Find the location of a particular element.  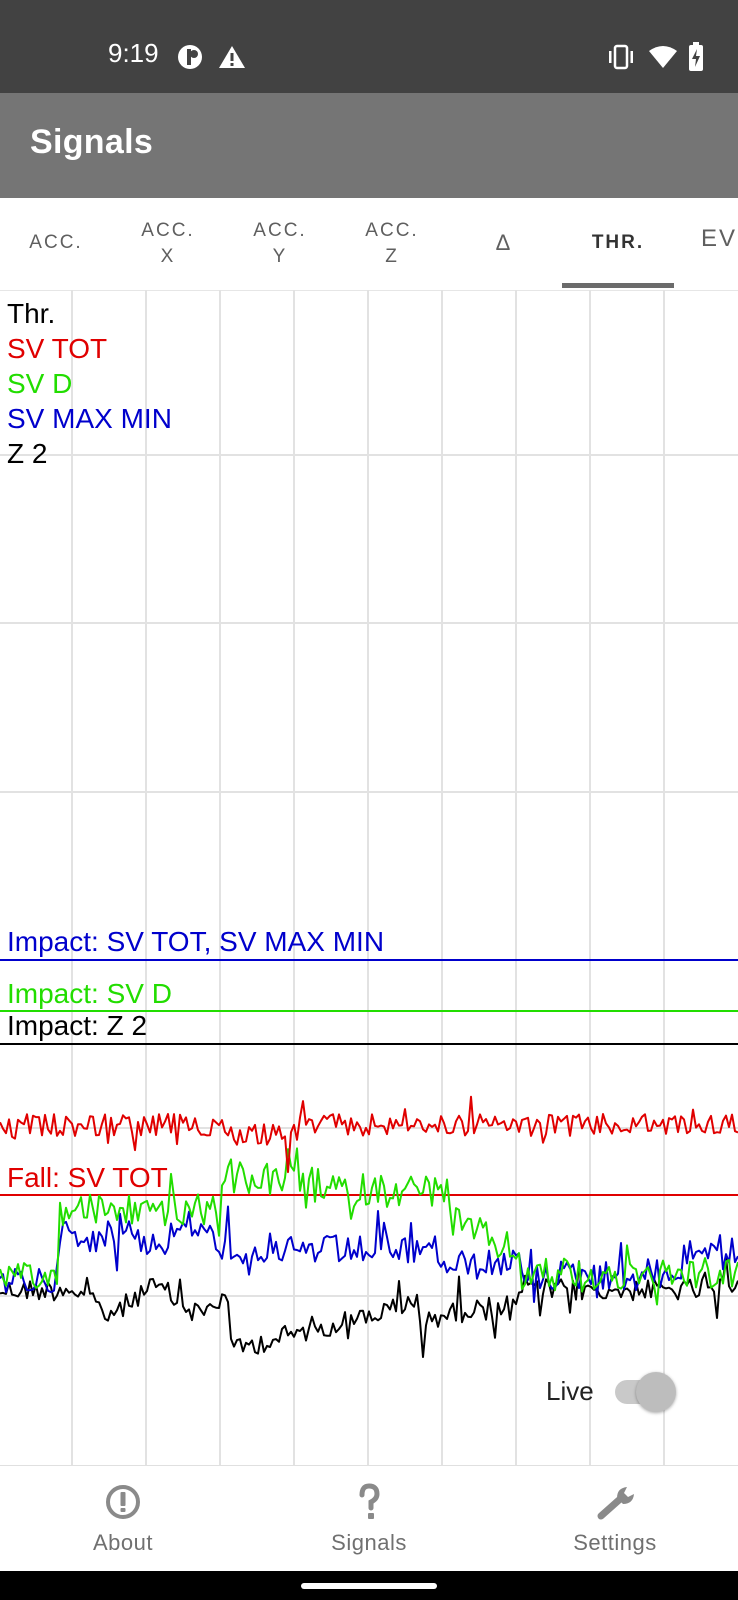

status-bar: 9:19 is located at coordinates (369, 46).